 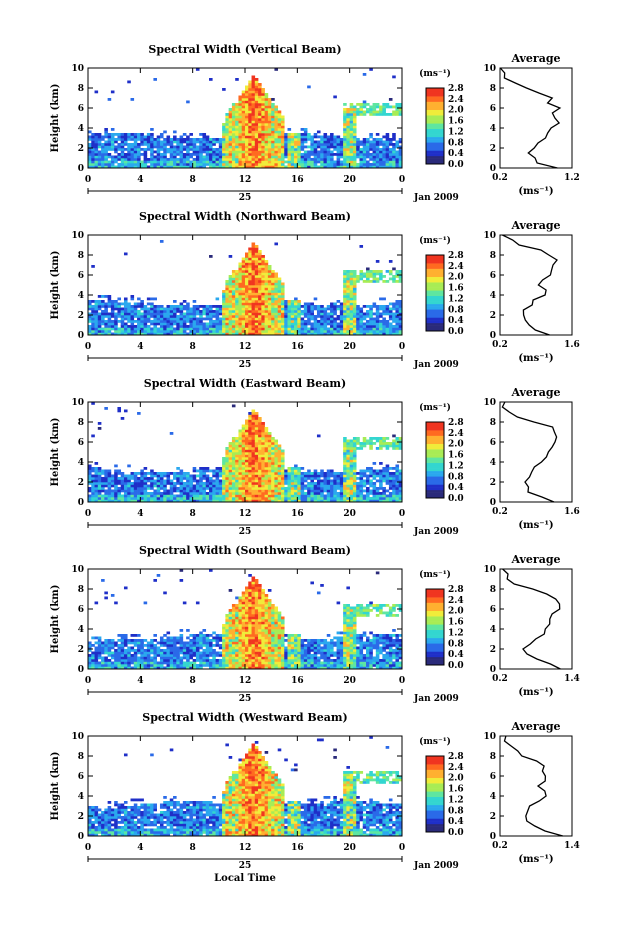 What do you see at coordinates (435, 259) in the screenshot?
I see `colorbar-segment` at bounding box center [435, 259].